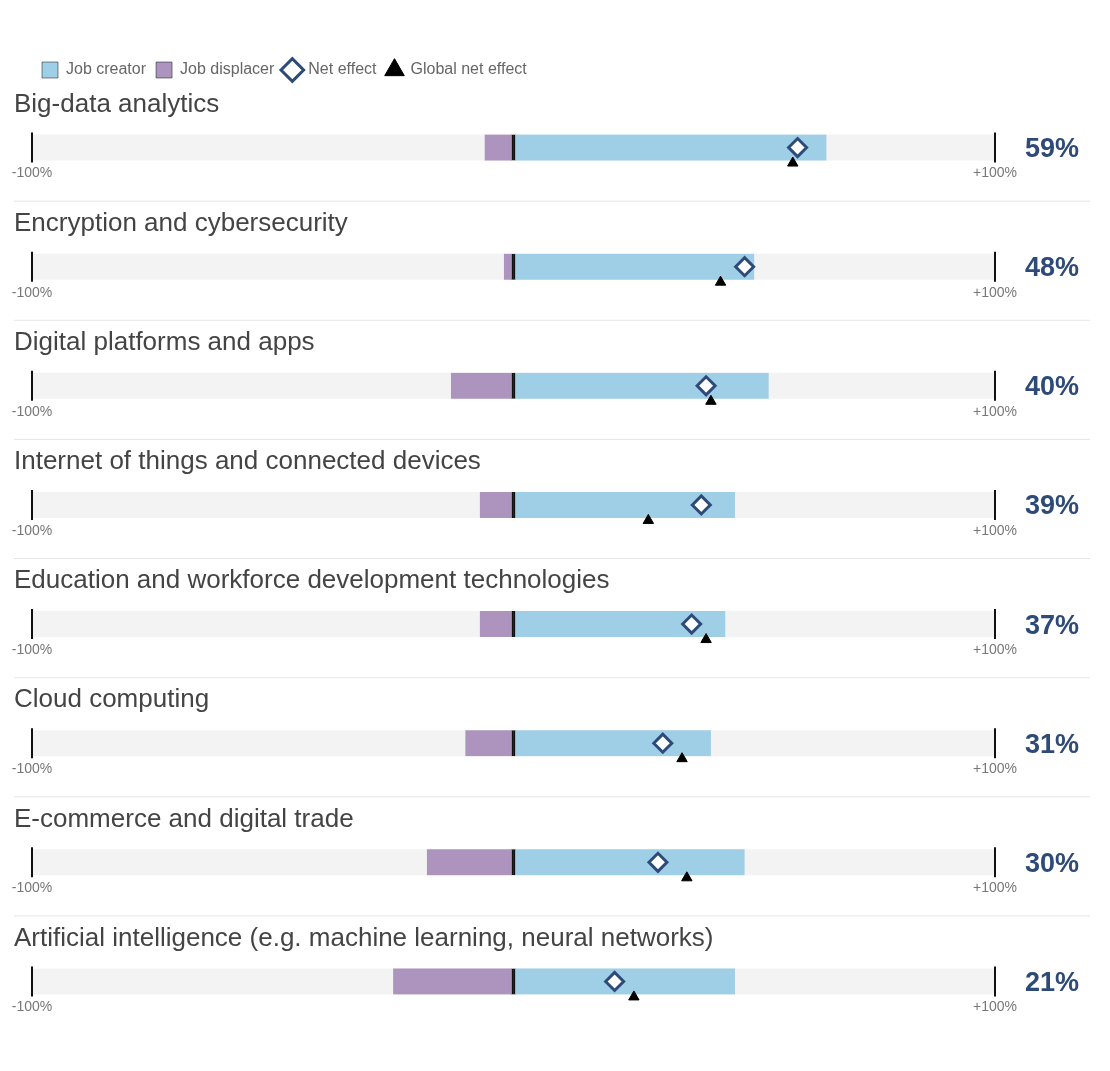 The height and width of the screenshot is (1071, 1110). Describe the element at coordinates (343, 69) in the screenshot. I see `legend-label: Net effect` at that location.